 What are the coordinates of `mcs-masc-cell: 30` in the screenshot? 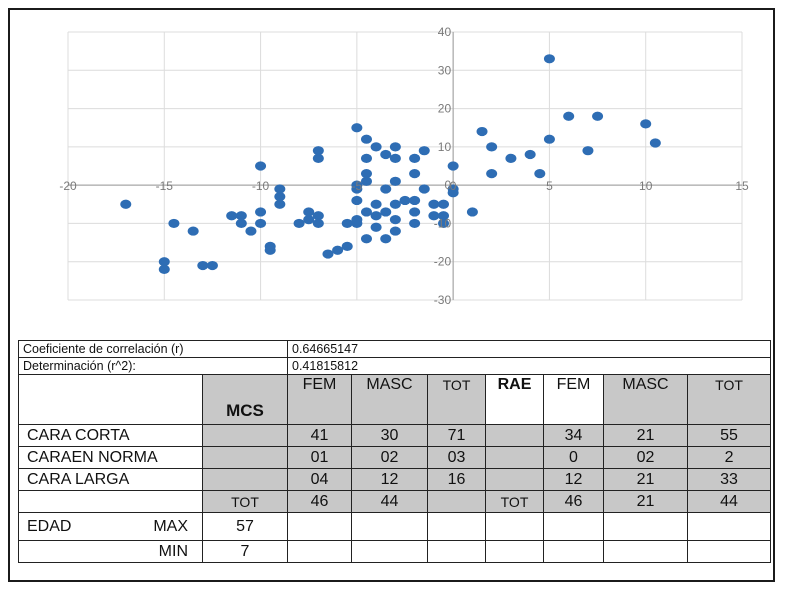 It's located at (389, 435).